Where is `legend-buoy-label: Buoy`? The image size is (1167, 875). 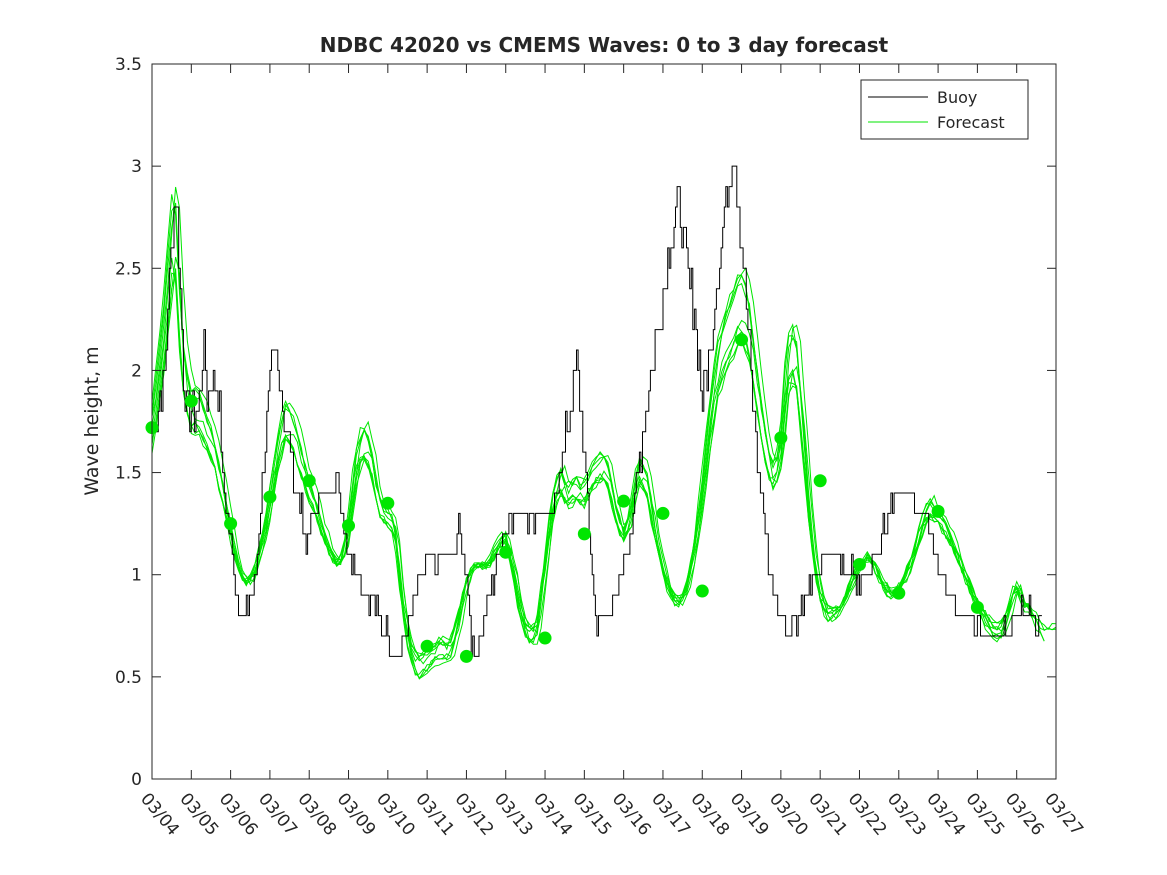 legend-buoy-label: Buoy is located at coordinates (957, 97).